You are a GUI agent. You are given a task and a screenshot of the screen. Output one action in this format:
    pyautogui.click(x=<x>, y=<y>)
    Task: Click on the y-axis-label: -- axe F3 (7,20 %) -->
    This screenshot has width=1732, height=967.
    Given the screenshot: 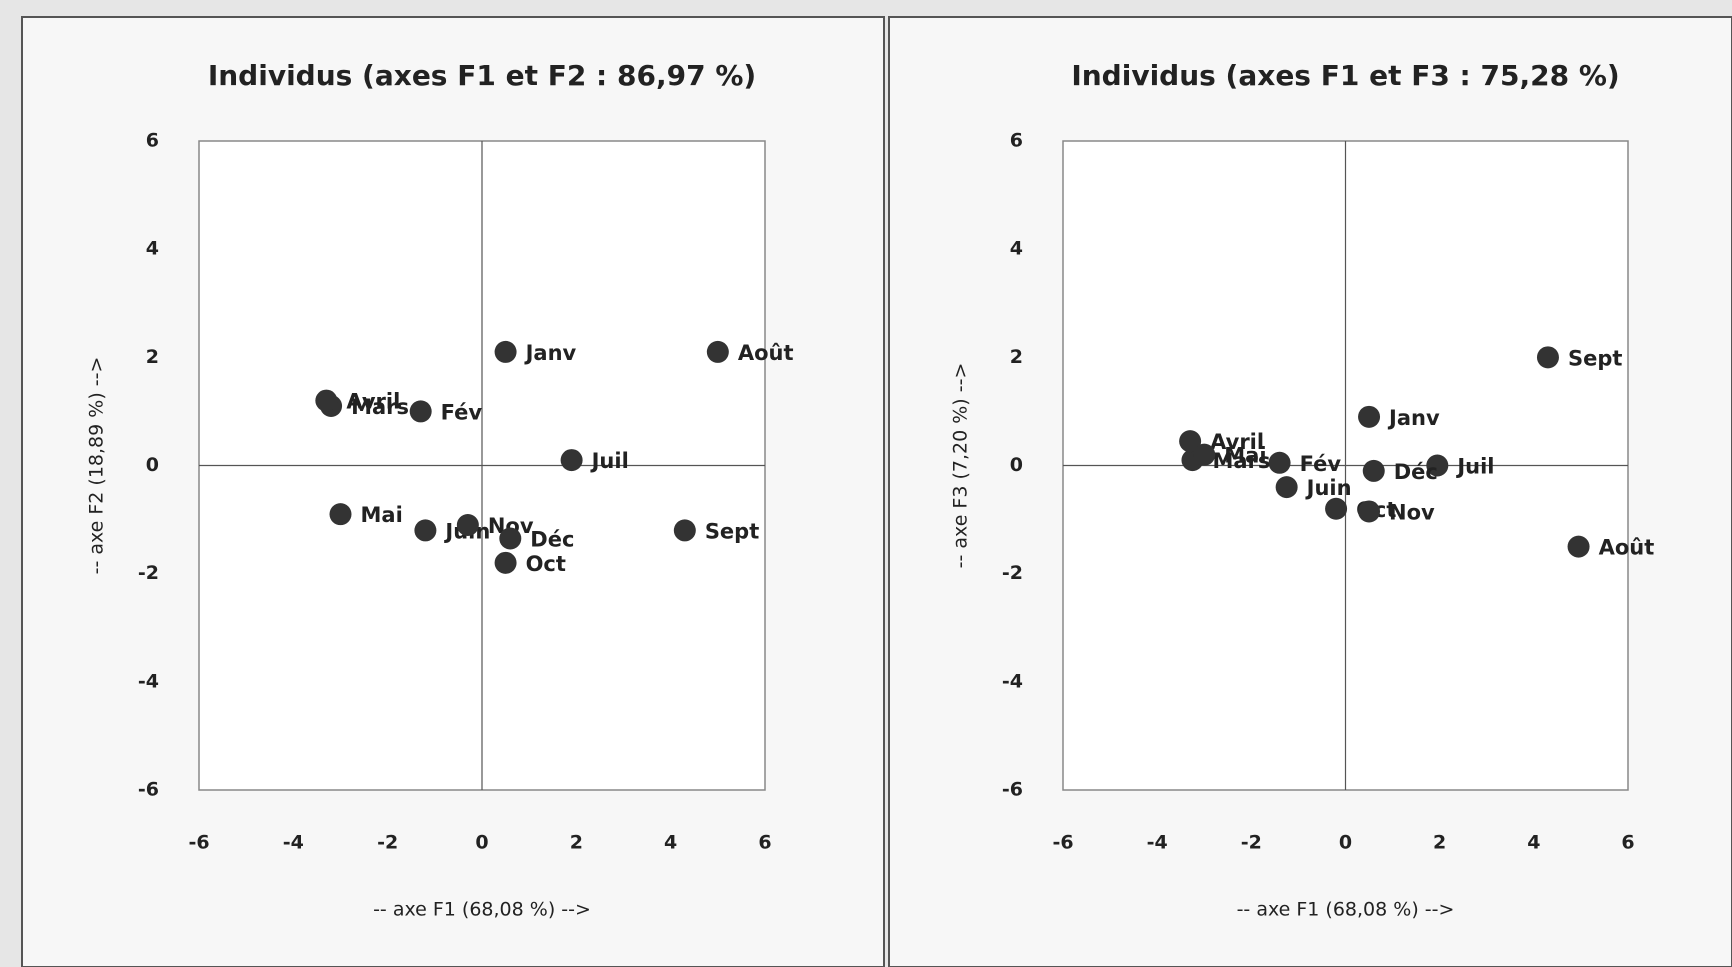 What is the action you would take?
    pyautogui.click(x=961, y=466)
    